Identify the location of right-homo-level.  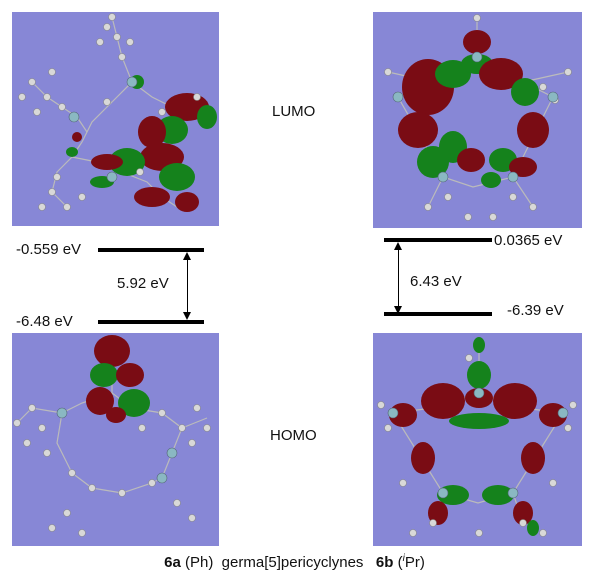
(438, 314).